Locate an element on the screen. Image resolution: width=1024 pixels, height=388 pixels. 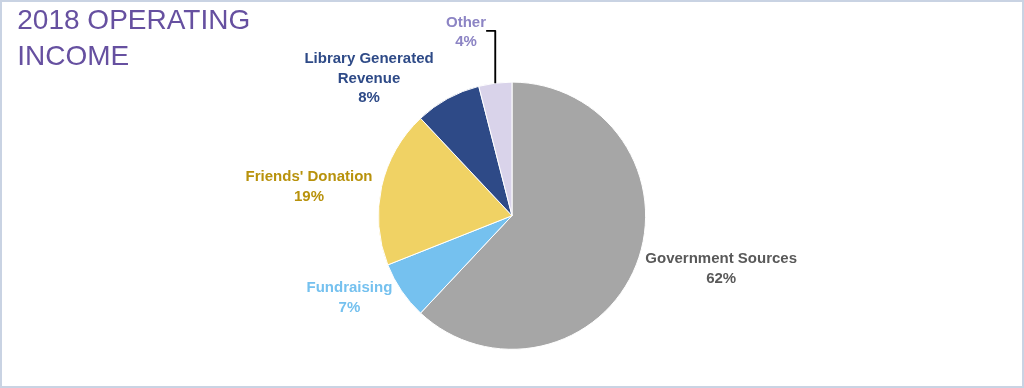
data-label: 19% is located at coordinates (309, 195).